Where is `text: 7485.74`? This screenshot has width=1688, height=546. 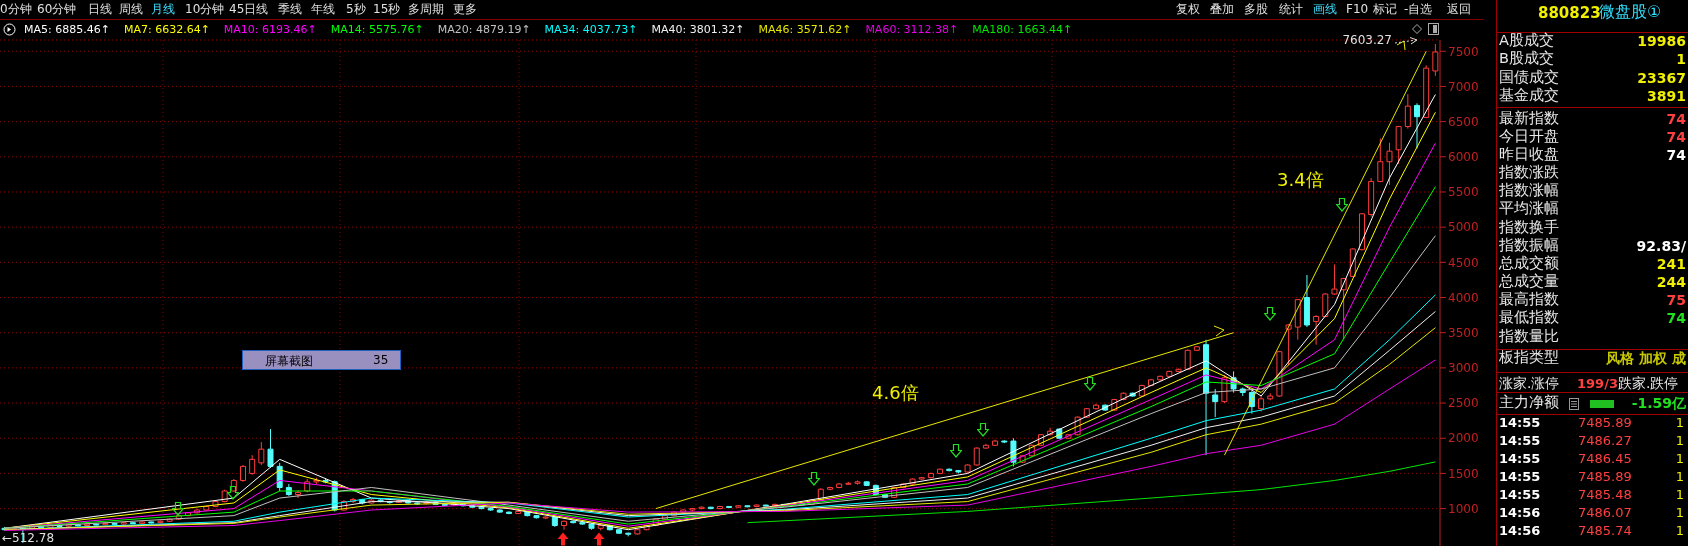
text: 7485.74 is located at coordinates (1605, 531).